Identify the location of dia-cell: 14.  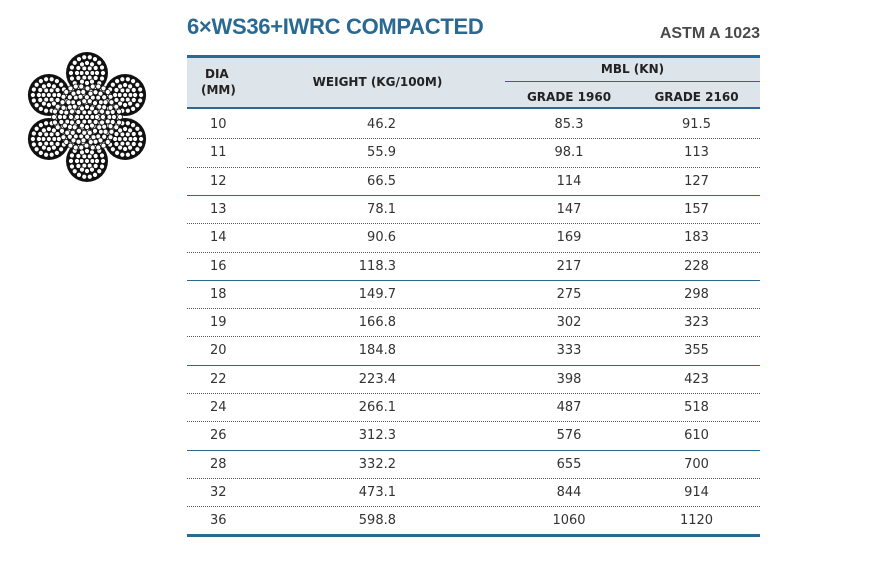
(218, 238).